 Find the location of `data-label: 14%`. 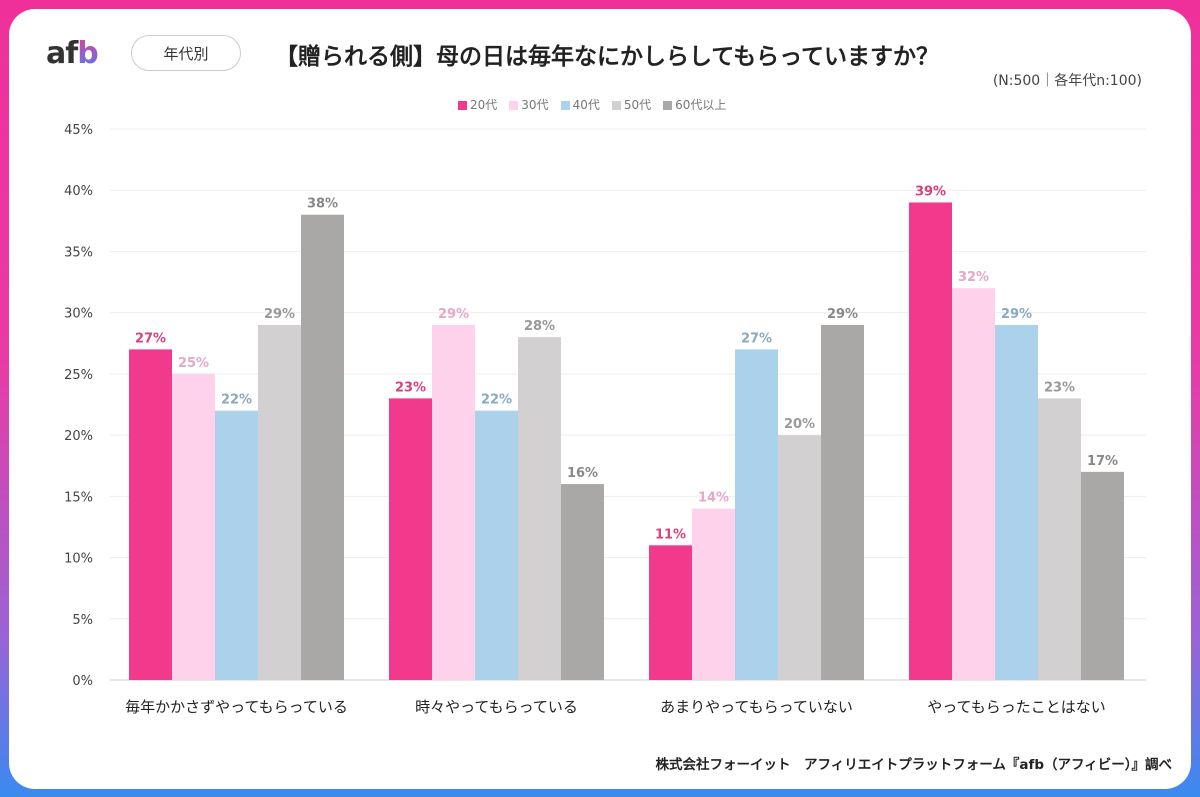

data-label: 14% is located at coordinates (713, 498).